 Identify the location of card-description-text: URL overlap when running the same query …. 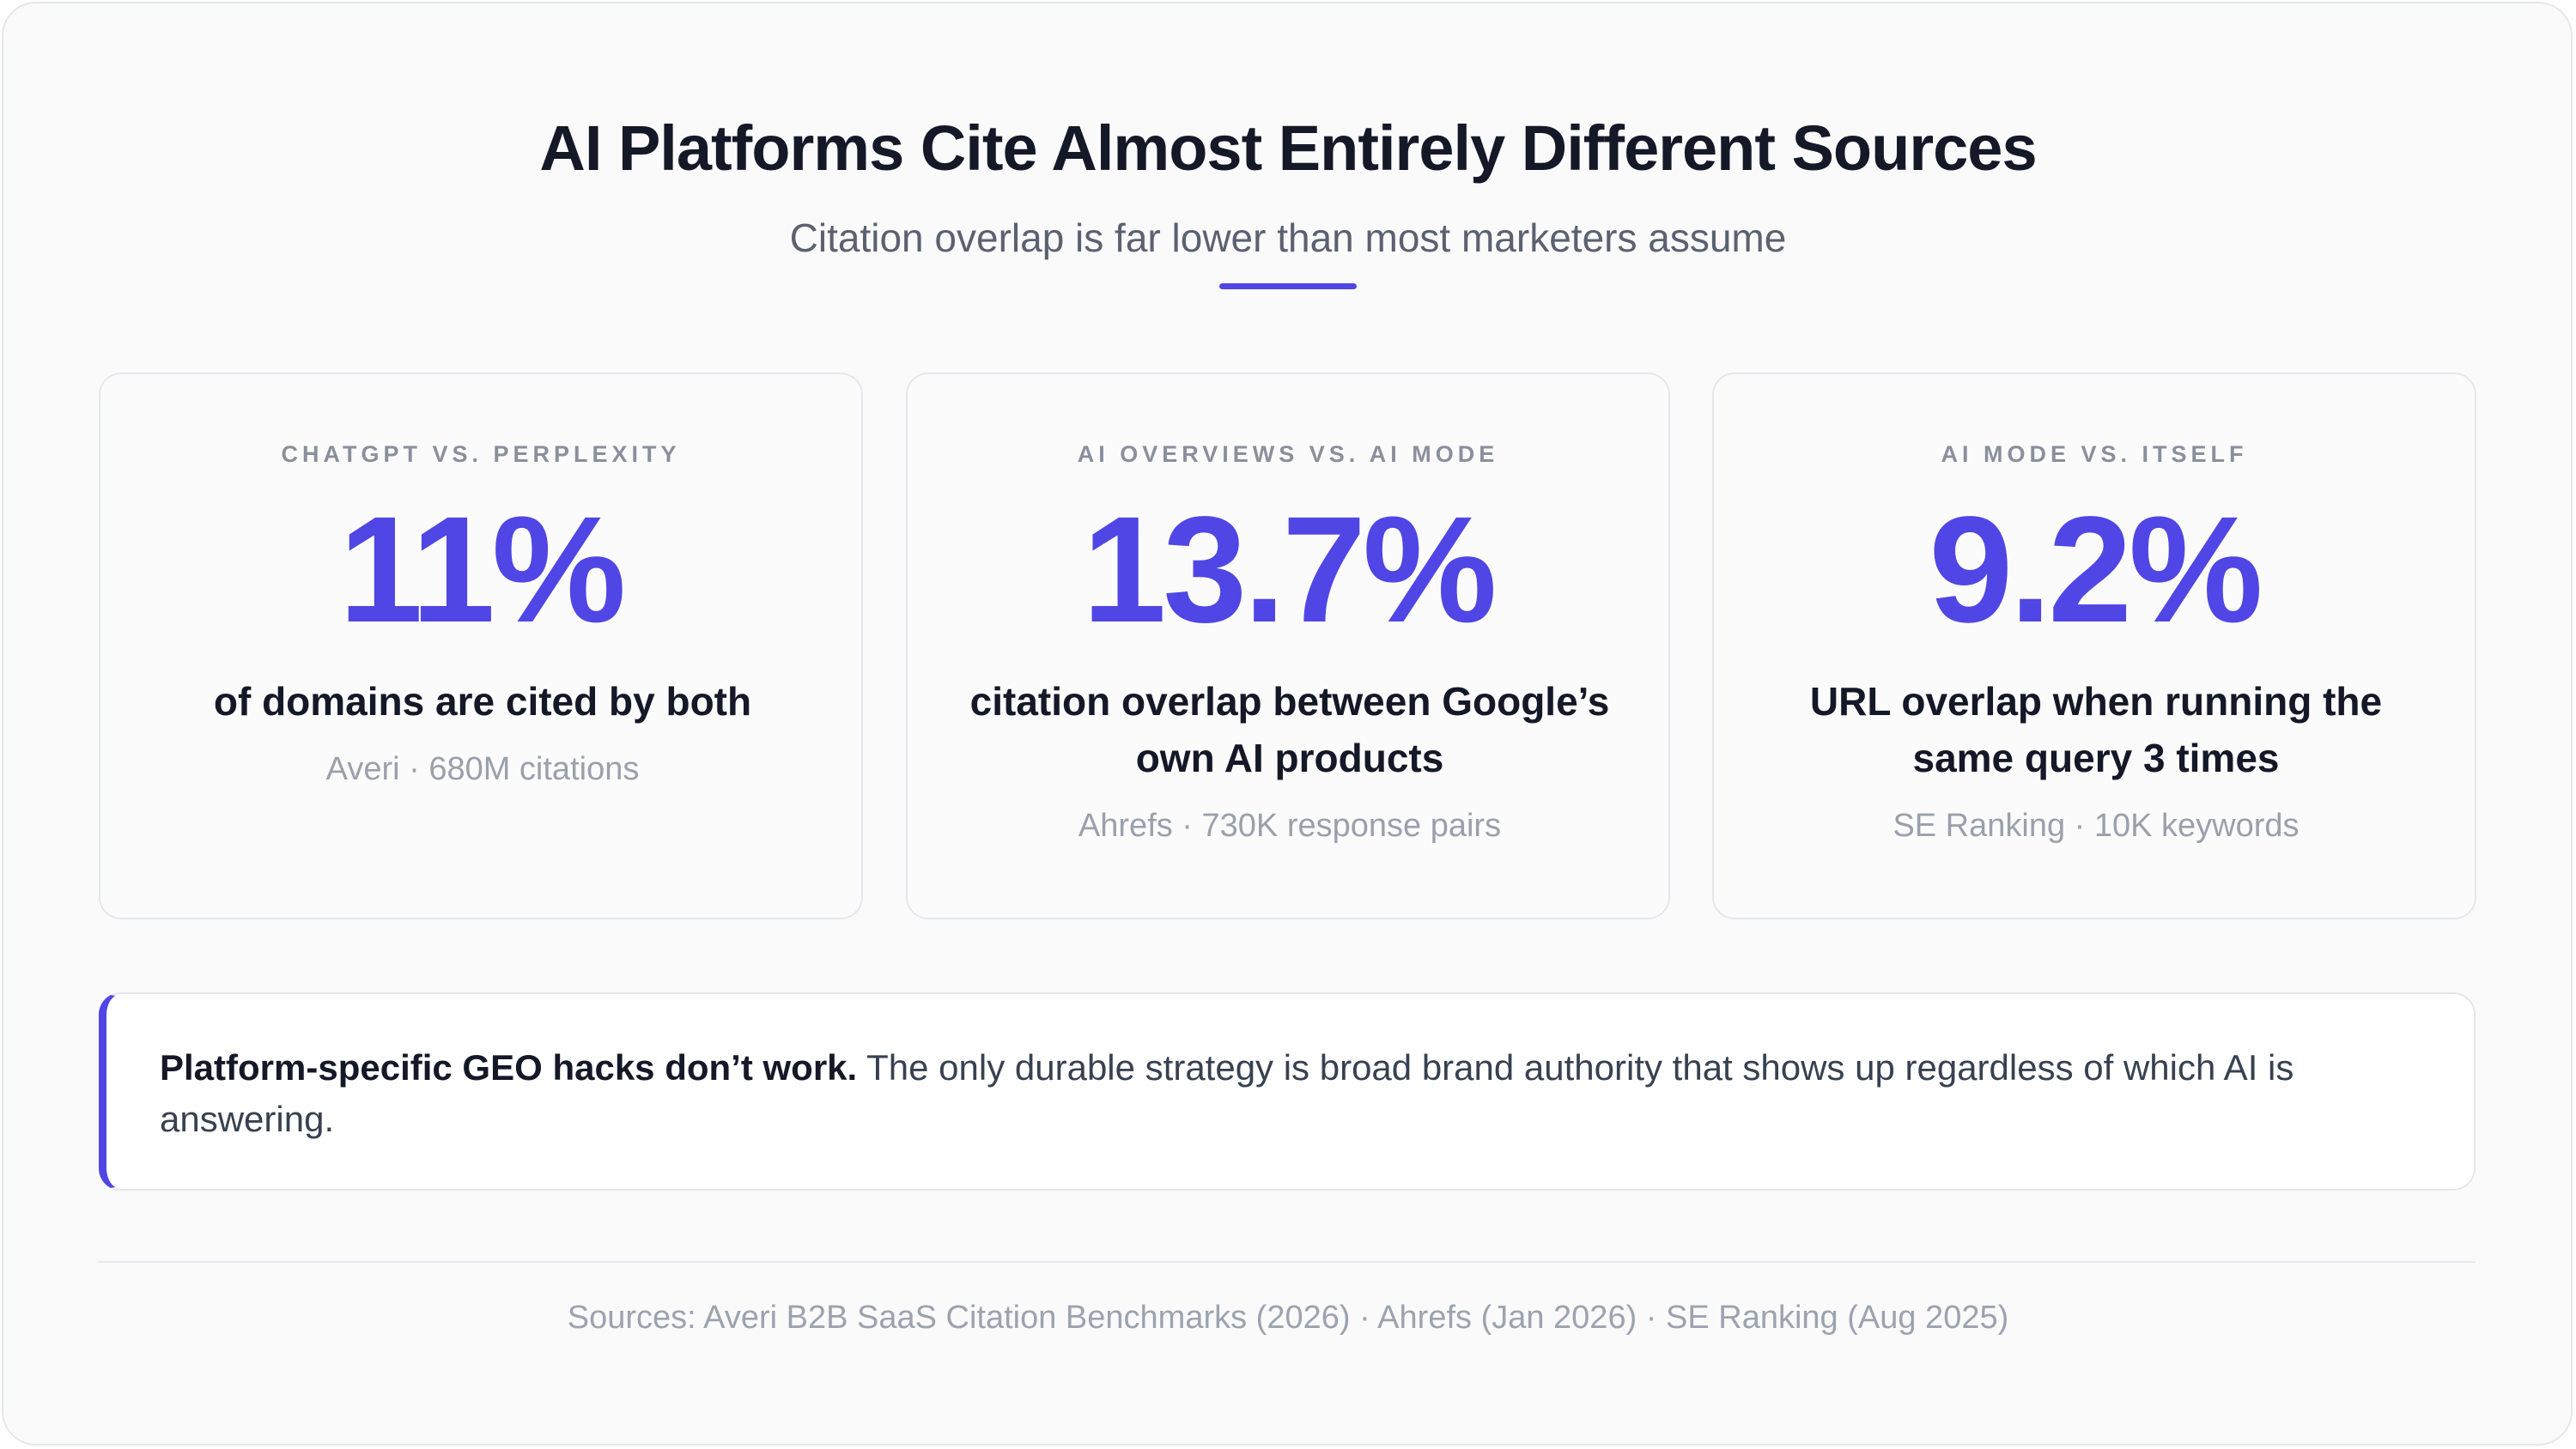
(2096, 729).